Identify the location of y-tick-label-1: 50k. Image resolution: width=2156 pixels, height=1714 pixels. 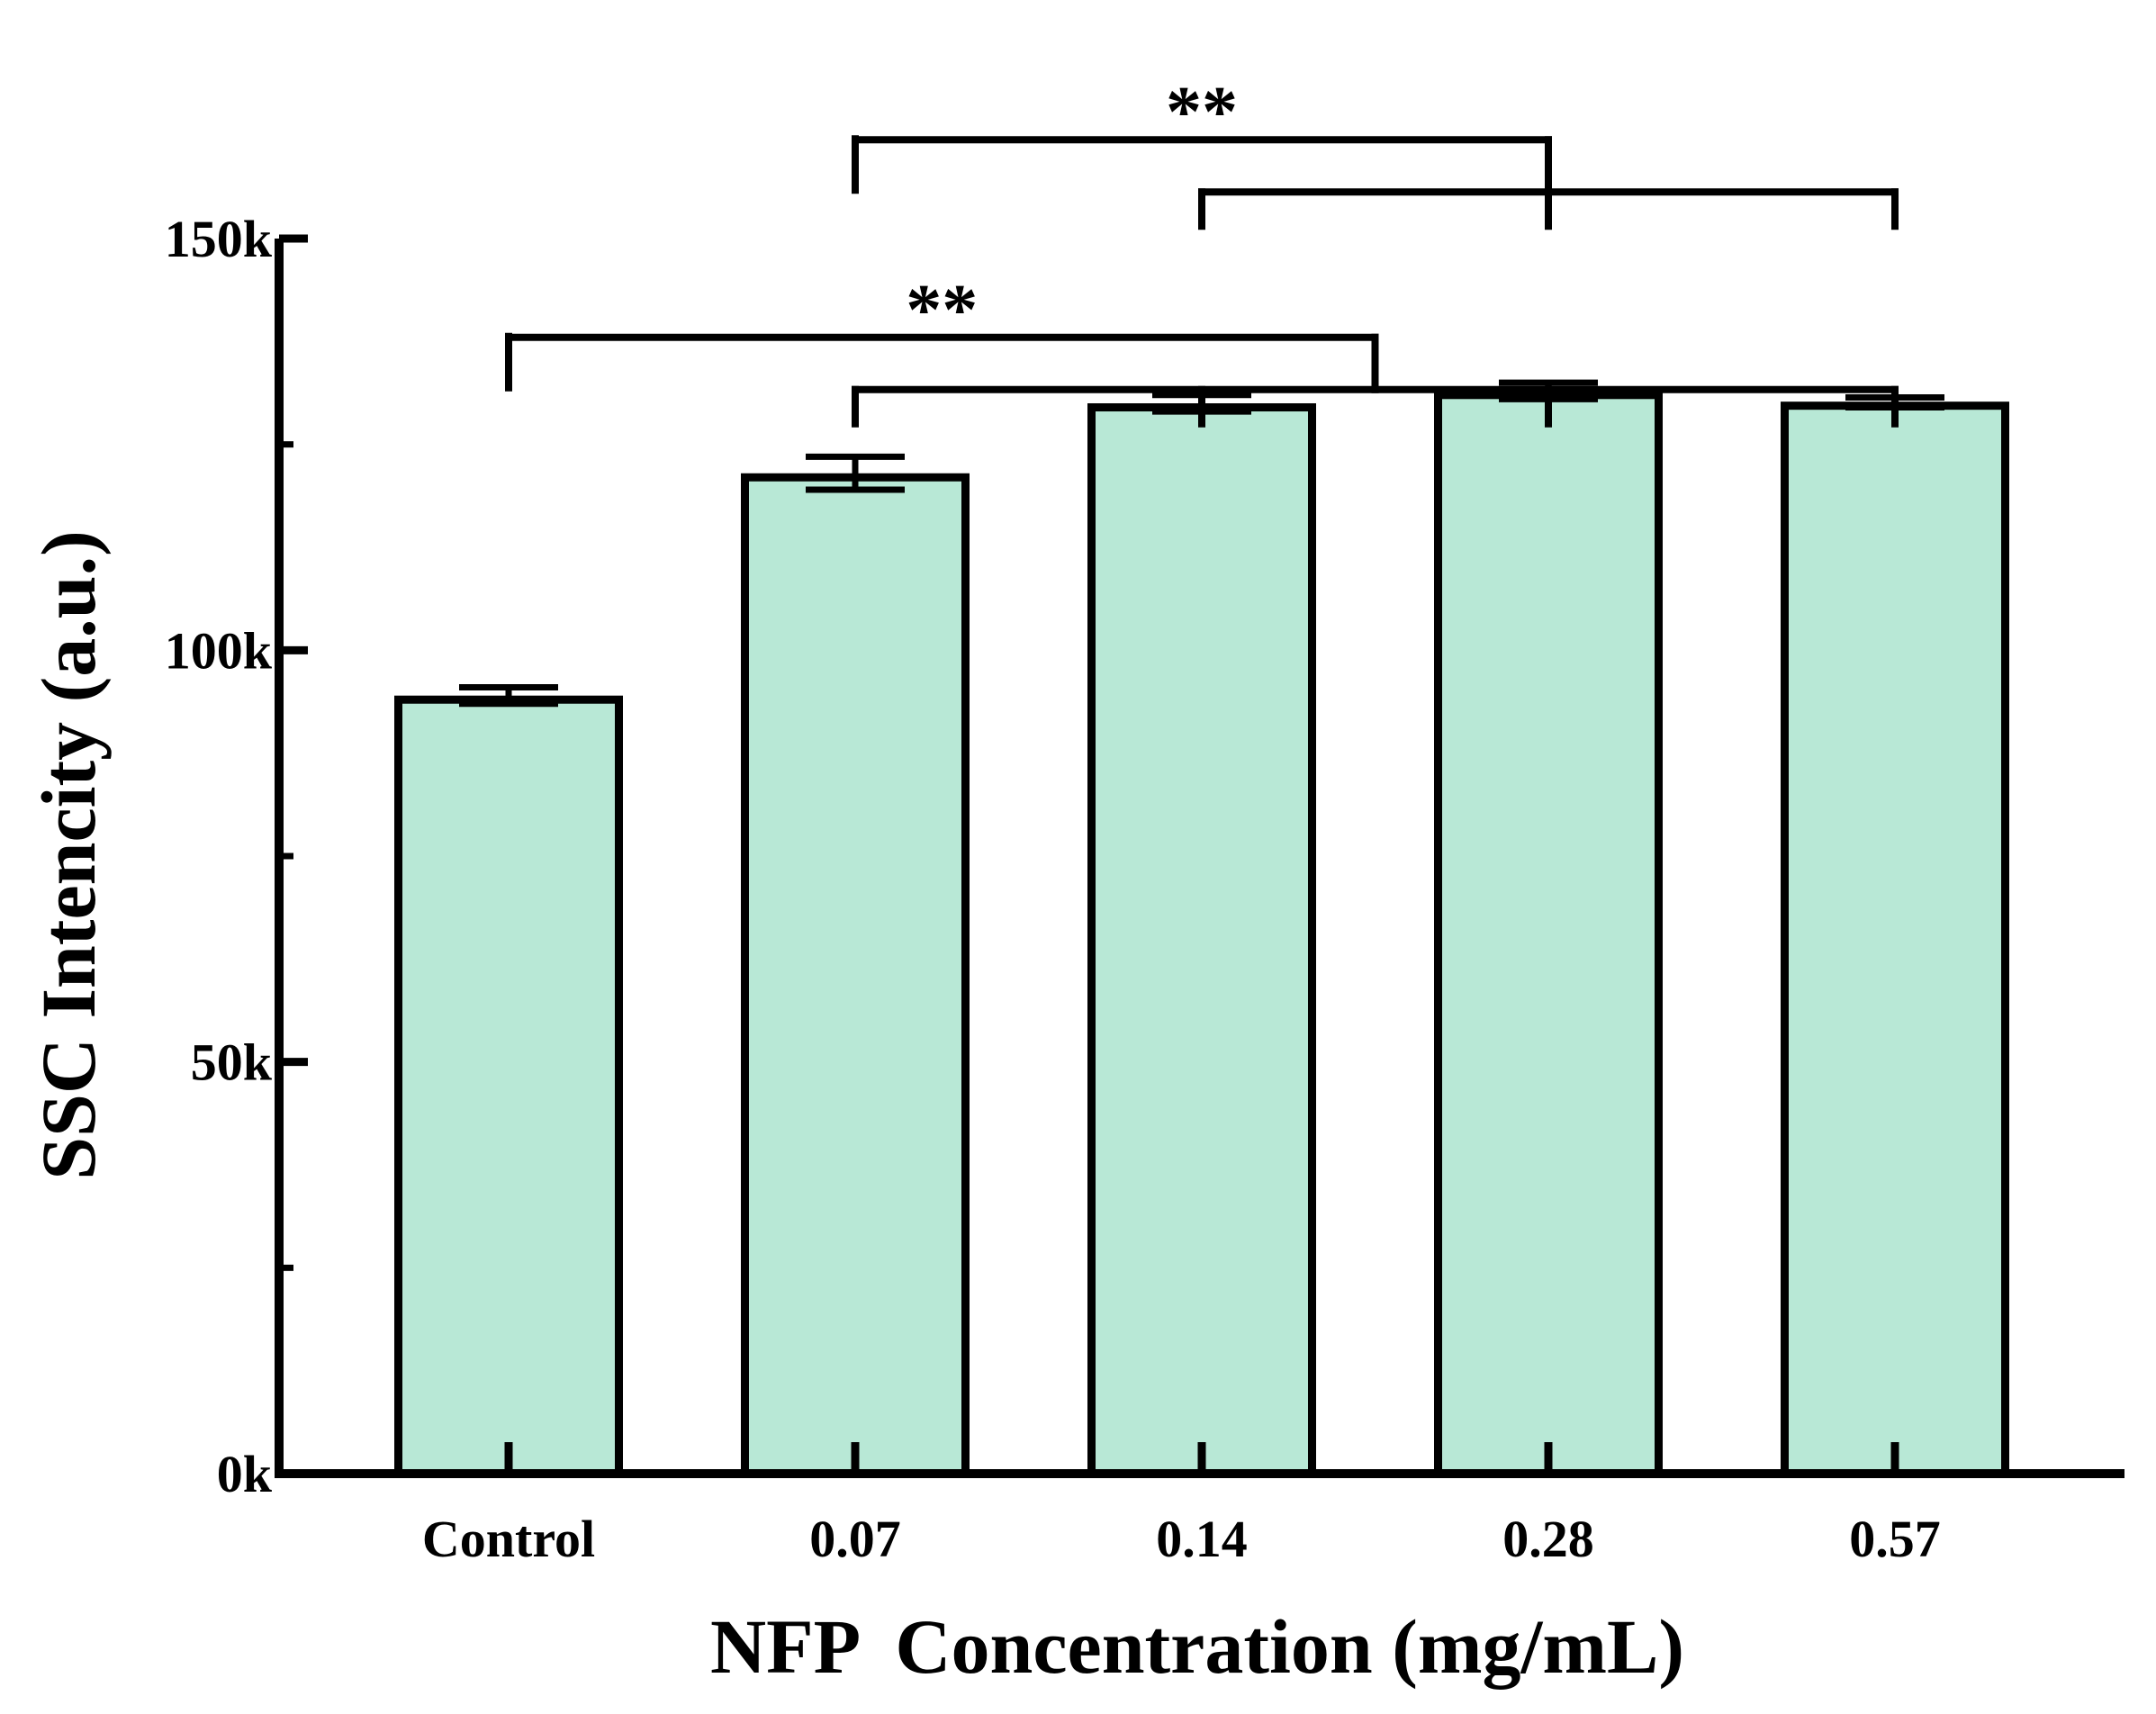
(232, 1063).